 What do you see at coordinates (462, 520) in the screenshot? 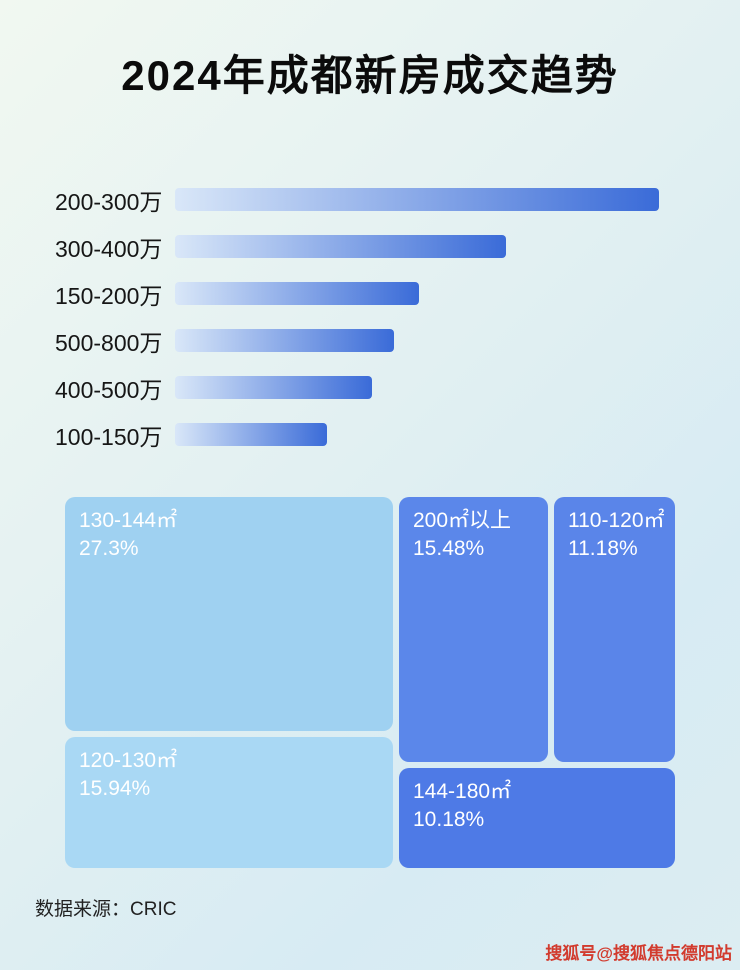
I see `treemap-block-label: 200㎡以上` at bounding box center [462, 520].